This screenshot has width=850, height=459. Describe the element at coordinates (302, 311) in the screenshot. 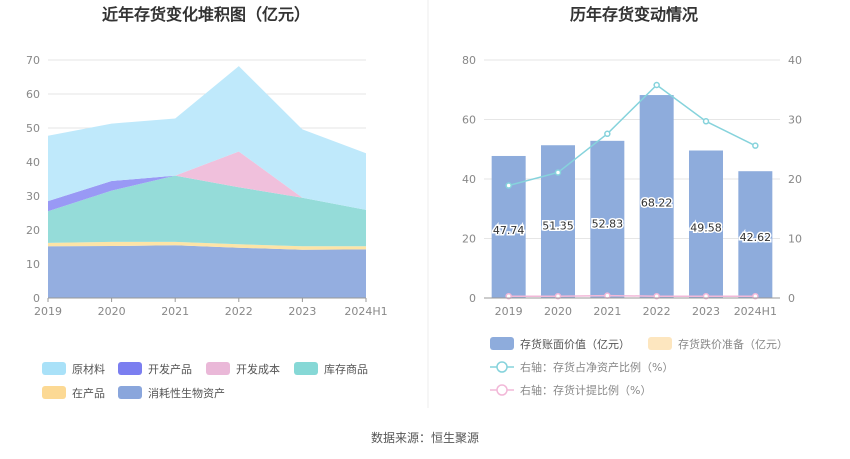

I see `left-x-tick-label: 2023` at that location.